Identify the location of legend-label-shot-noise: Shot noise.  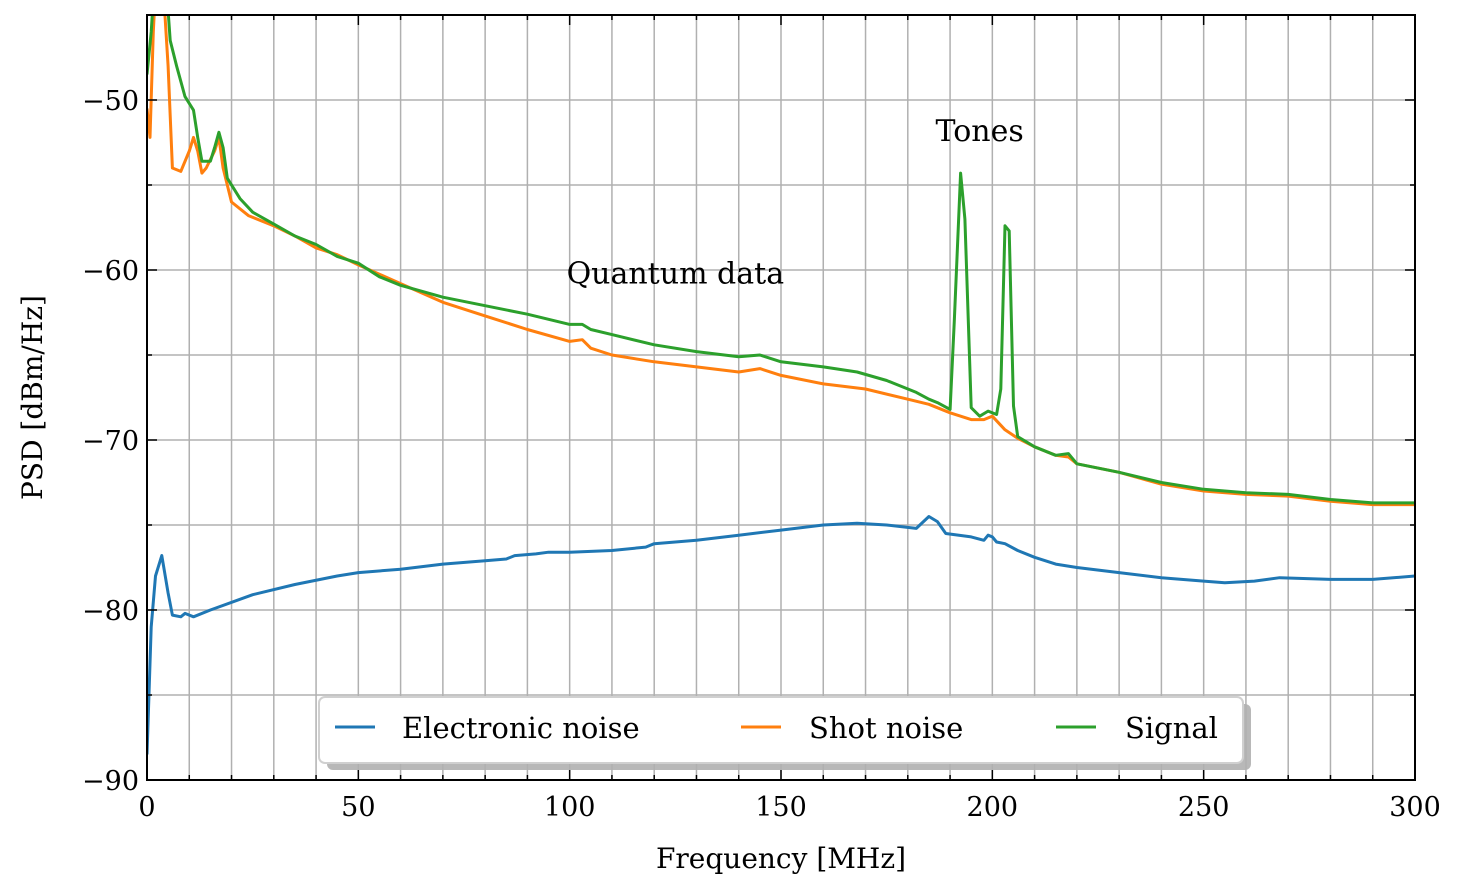
(886, 728).